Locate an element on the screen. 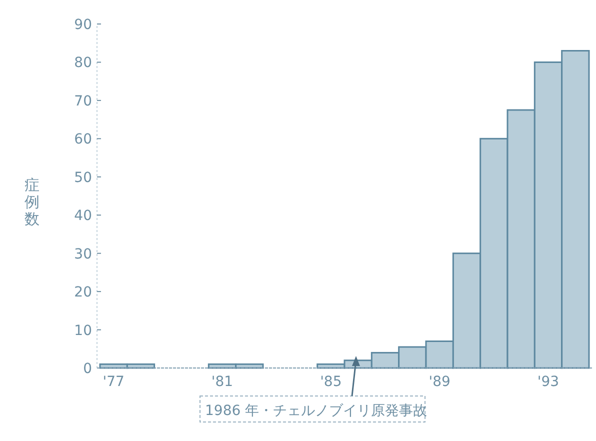  x-tick-label: '77 is located at coordinates (113, 382).